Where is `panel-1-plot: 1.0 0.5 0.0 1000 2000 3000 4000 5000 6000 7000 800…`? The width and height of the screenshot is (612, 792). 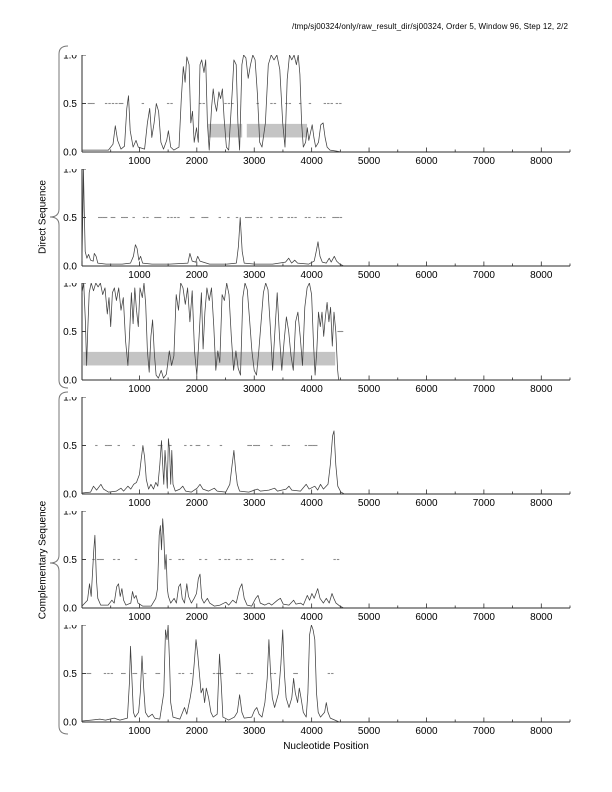 panel-1-plot: 1.0 0.5 0.0 1000 2000 3000 4000 5000 6000 7000 800… is located at coordinates (317, 111).